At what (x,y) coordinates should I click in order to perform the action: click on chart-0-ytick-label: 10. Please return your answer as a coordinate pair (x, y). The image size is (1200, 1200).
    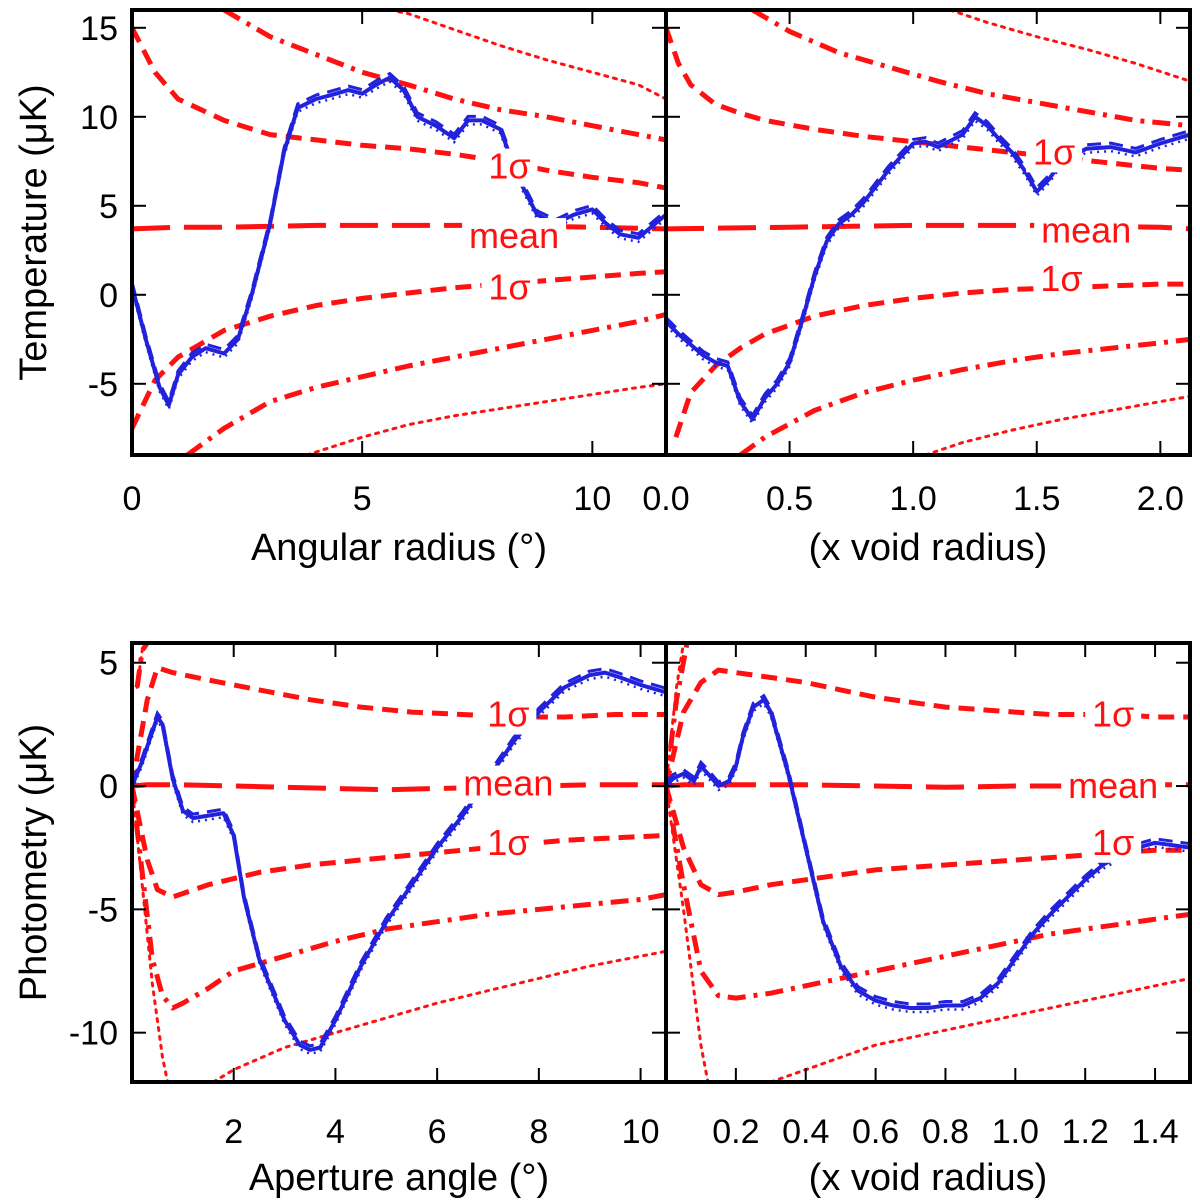
    Looking at the image, I should click on (99, 118).